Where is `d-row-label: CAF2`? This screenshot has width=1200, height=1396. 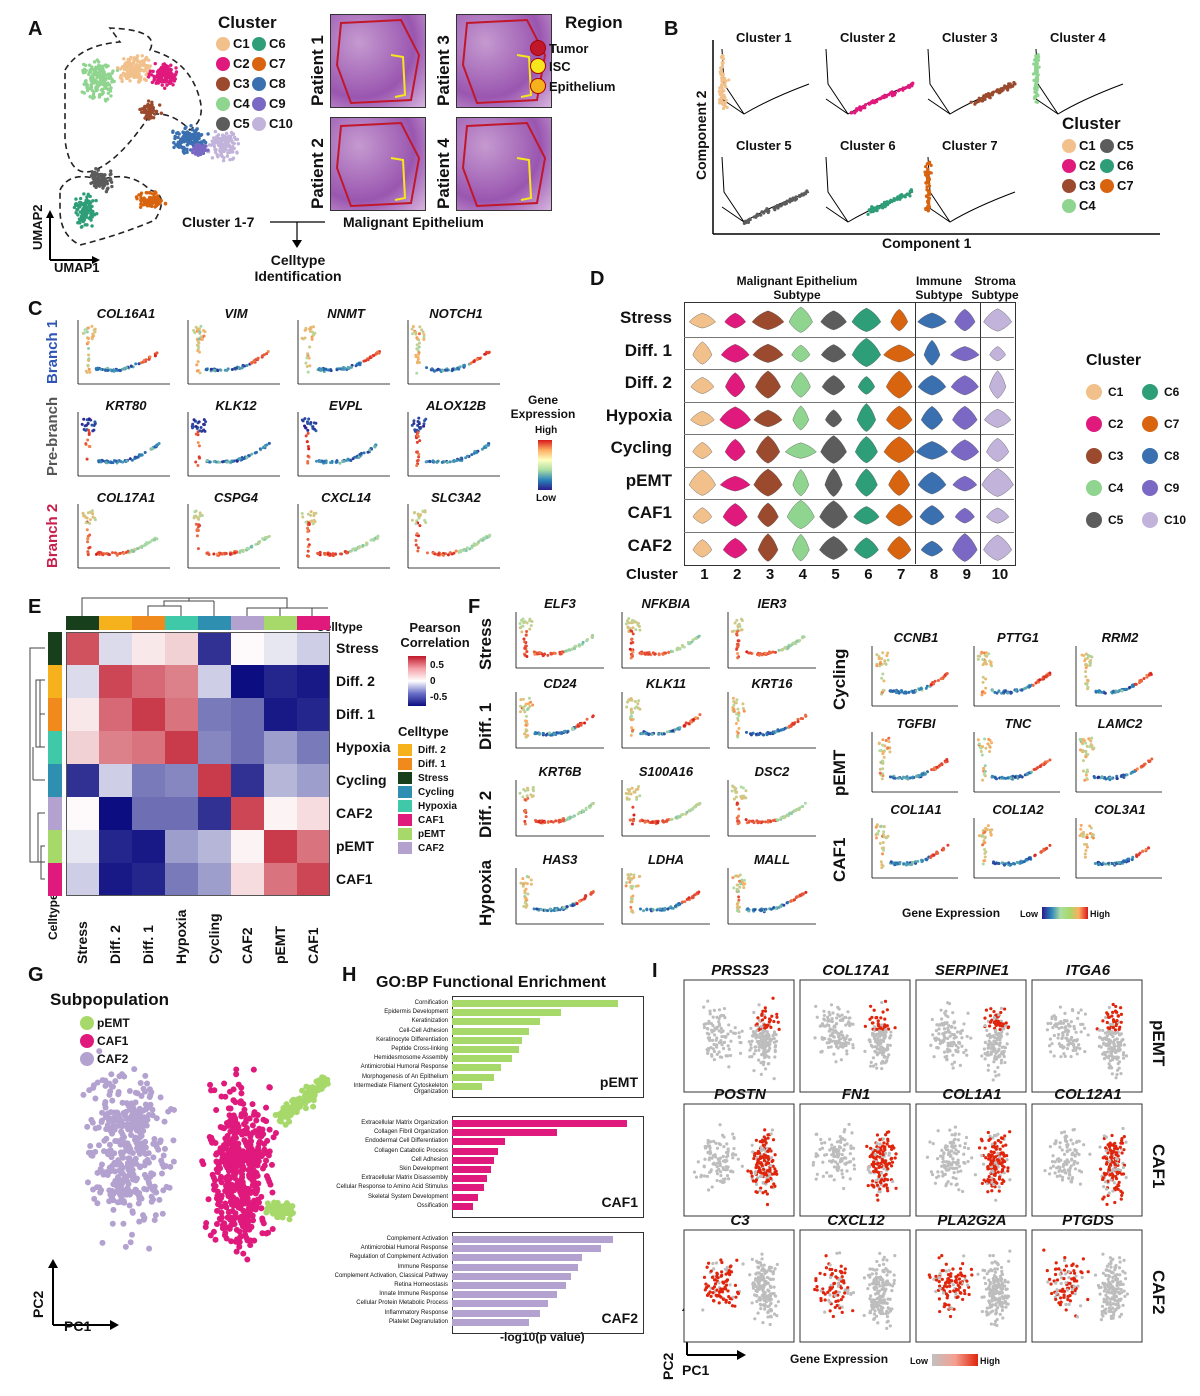
d-row-label: CAF2 is located at coordinates (649, 545).